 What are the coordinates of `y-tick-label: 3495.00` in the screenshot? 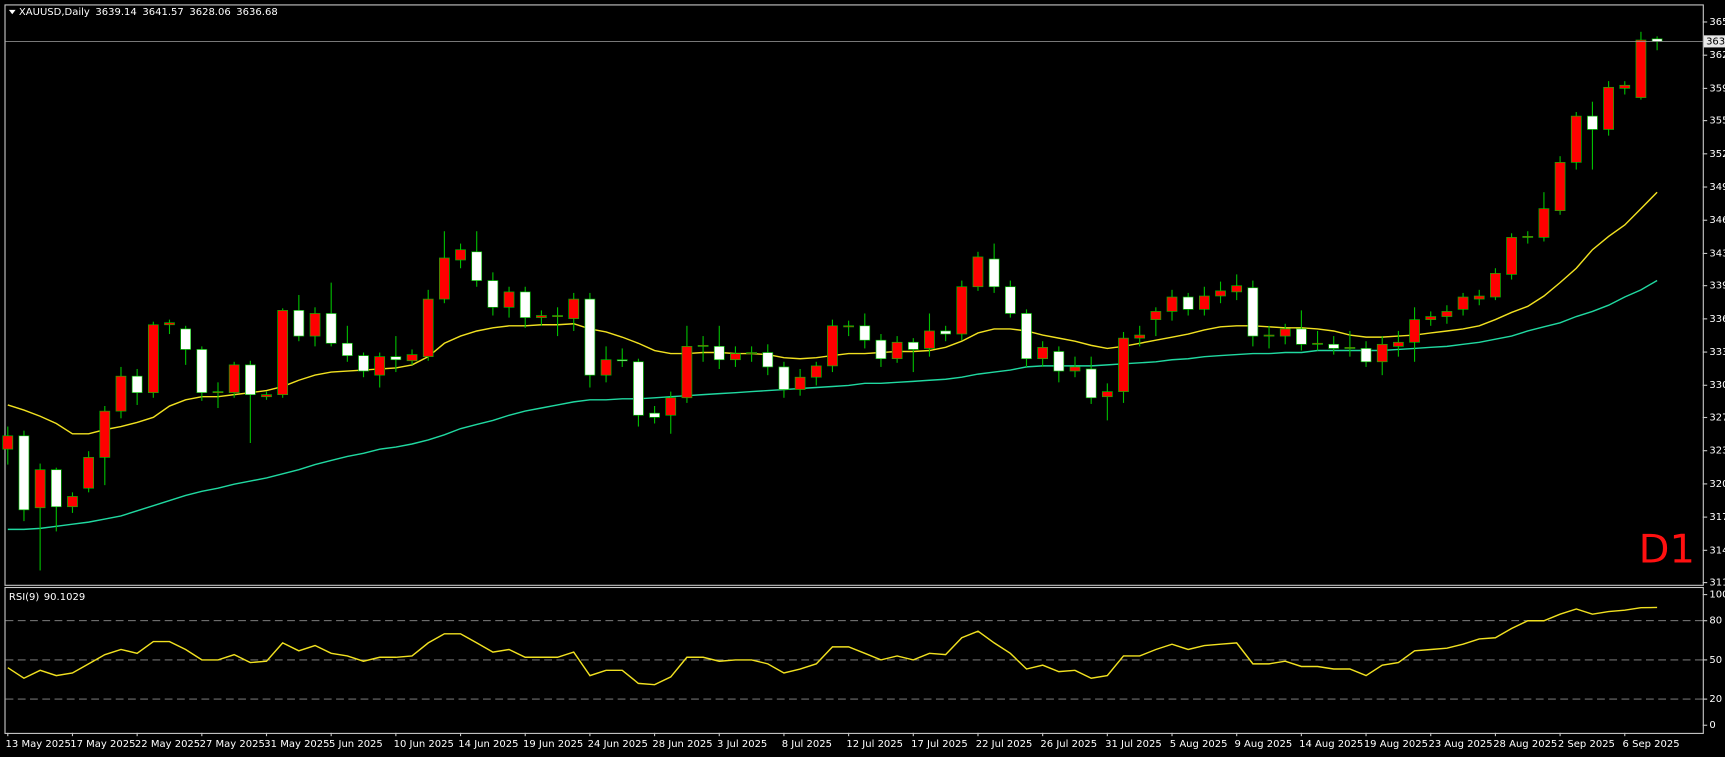 It's located at (1717, 187).